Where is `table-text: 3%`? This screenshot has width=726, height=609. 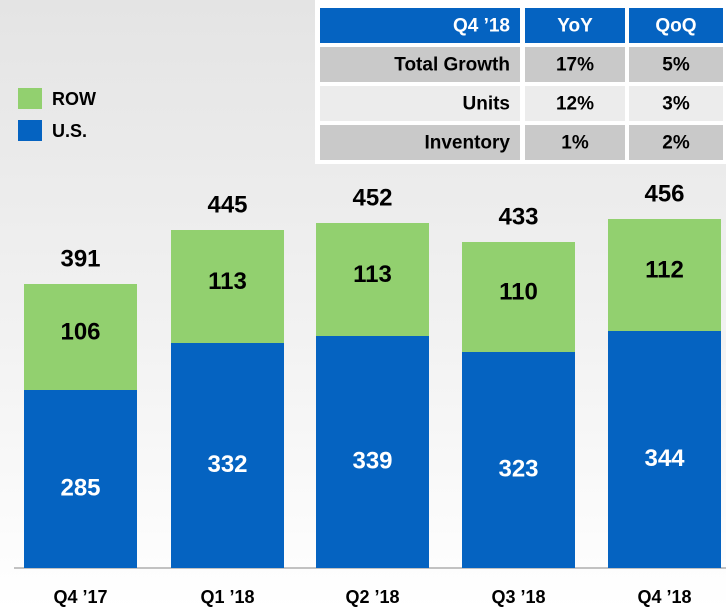
table-text: 3% is located at coordinates (676, 104).